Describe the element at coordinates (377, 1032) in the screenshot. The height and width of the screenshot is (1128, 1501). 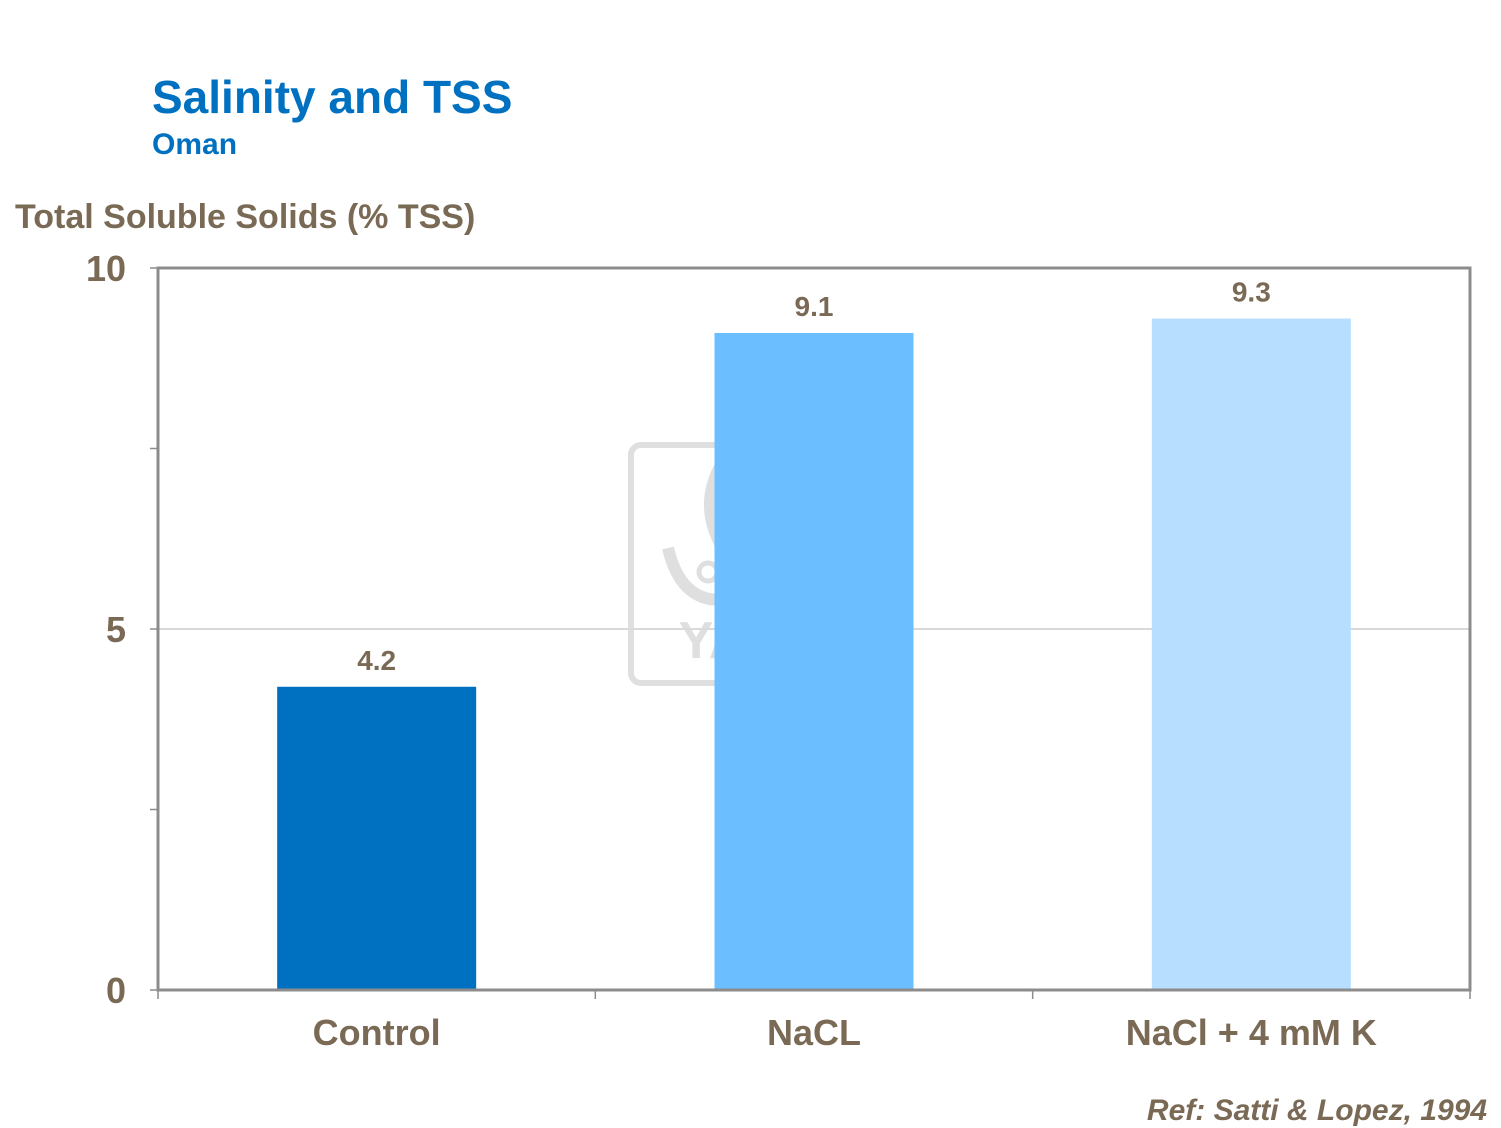
I see `x-tick-label: Control` at that location.